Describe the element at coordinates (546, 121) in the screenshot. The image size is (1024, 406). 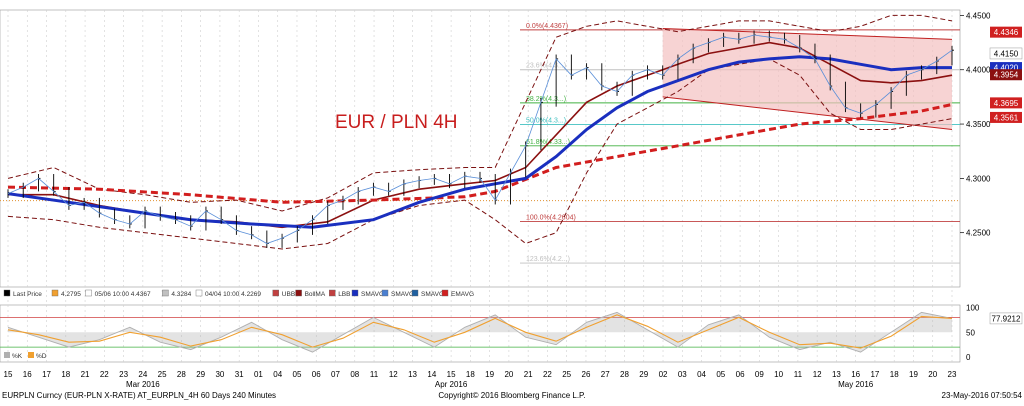
I see `fib-label: 50.0%(4.3...)` at that location.